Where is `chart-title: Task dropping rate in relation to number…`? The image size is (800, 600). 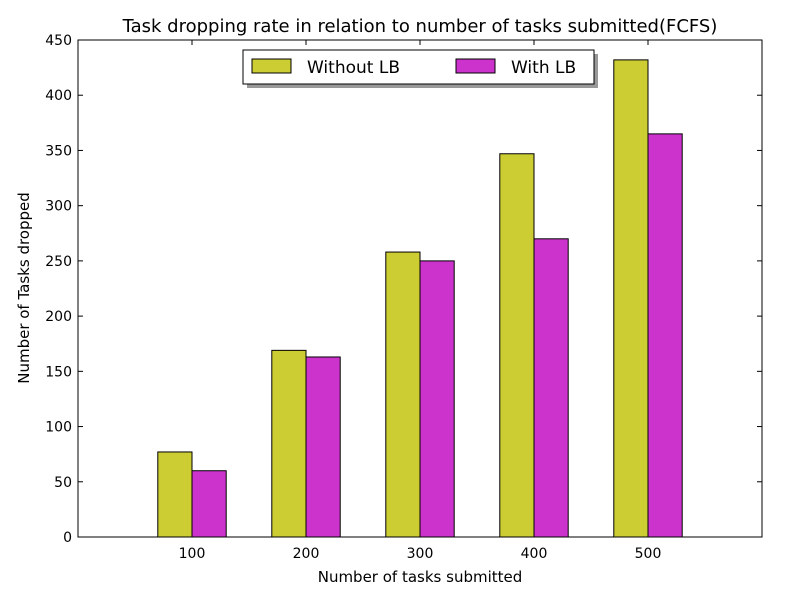
chart-title: Task dropping rate in relation to number… is located at coordinates (420, 26).